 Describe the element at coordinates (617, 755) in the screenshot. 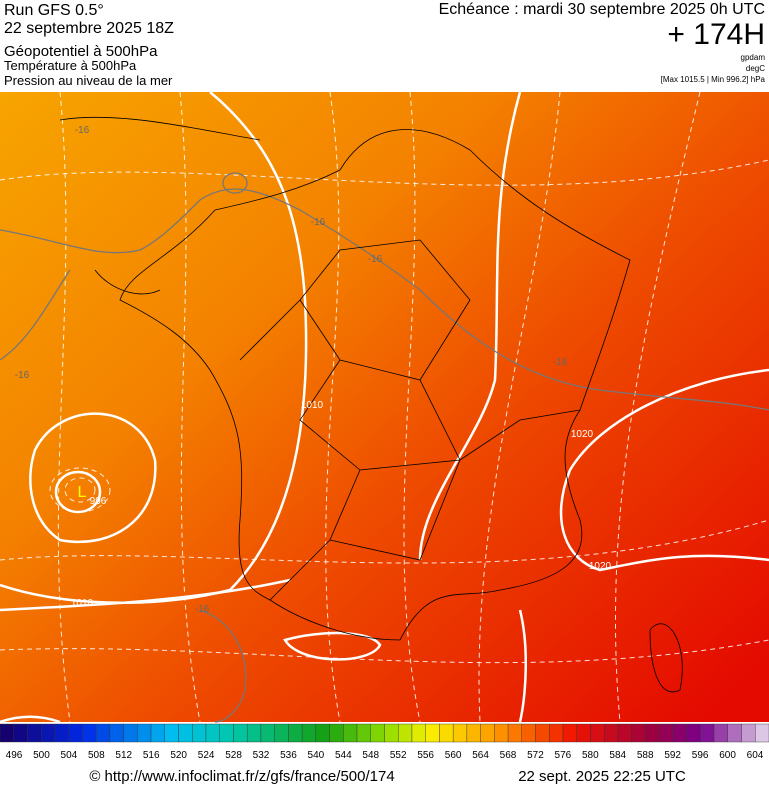

I see `colorbar-label: 584` at that location.